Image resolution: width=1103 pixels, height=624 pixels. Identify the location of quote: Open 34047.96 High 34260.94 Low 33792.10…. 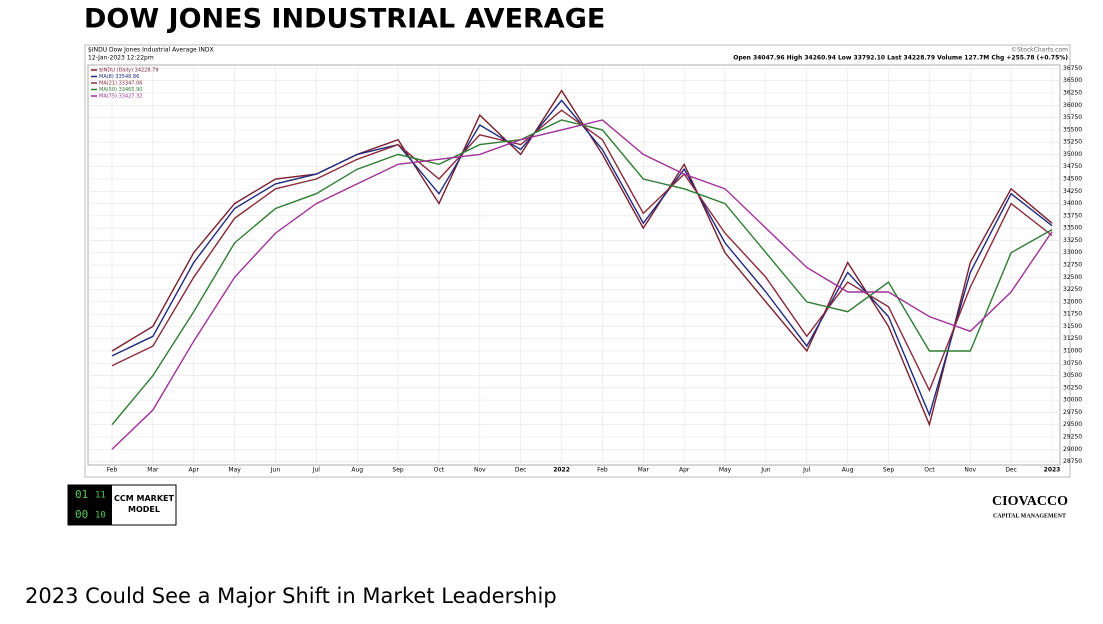
(900, 58).